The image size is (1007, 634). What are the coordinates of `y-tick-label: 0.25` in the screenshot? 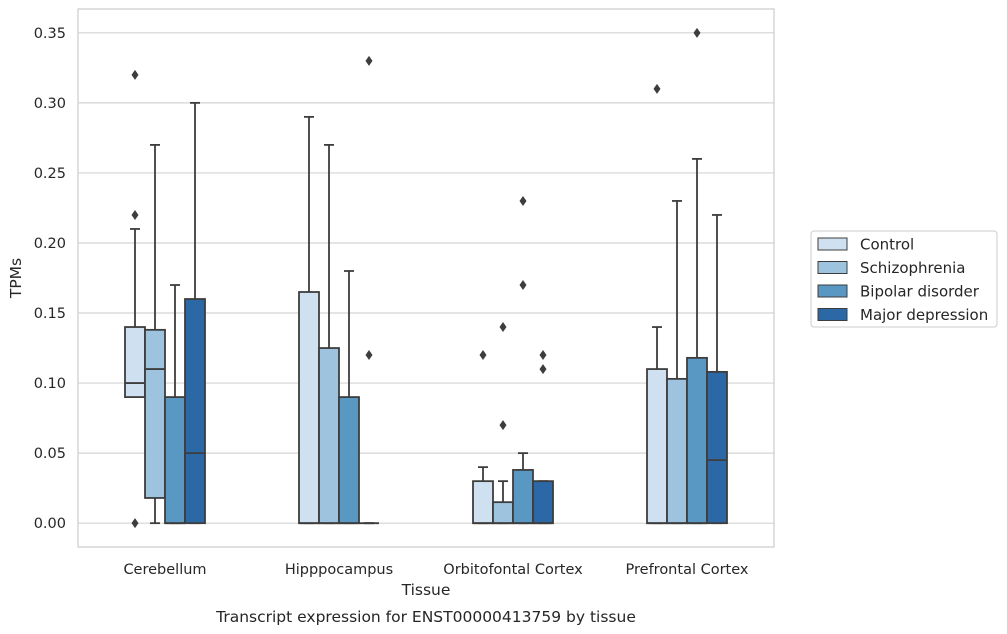 It's located at (50, 174).